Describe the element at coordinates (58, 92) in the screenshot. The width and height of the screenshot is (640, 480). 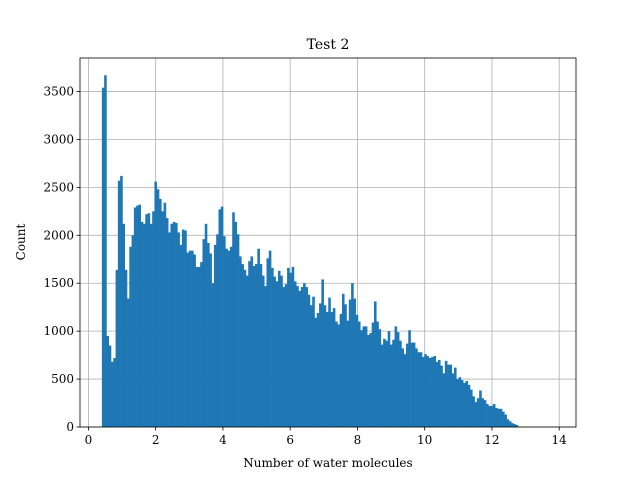
I see `y-tick-label: 3500` at that location.